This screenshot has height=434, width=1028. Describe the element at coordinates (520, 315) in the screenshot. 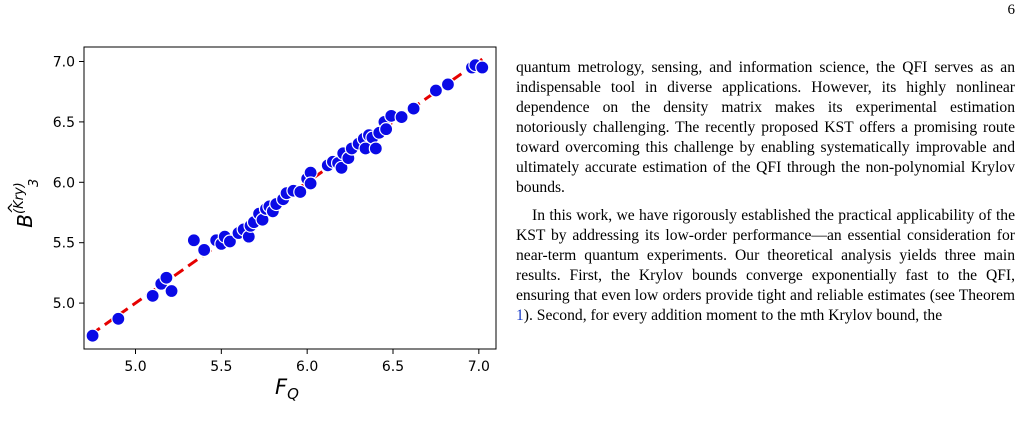

I see `theorem-reference-link: 1` at that location.